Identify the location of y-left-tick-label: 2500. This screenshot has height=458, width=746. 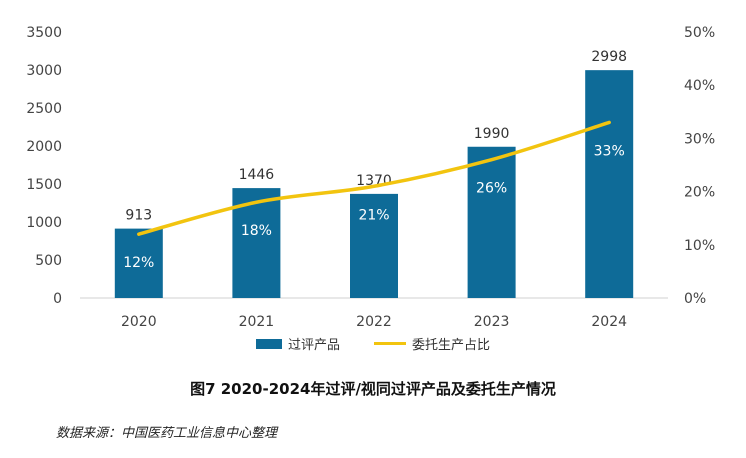
(44, 109).